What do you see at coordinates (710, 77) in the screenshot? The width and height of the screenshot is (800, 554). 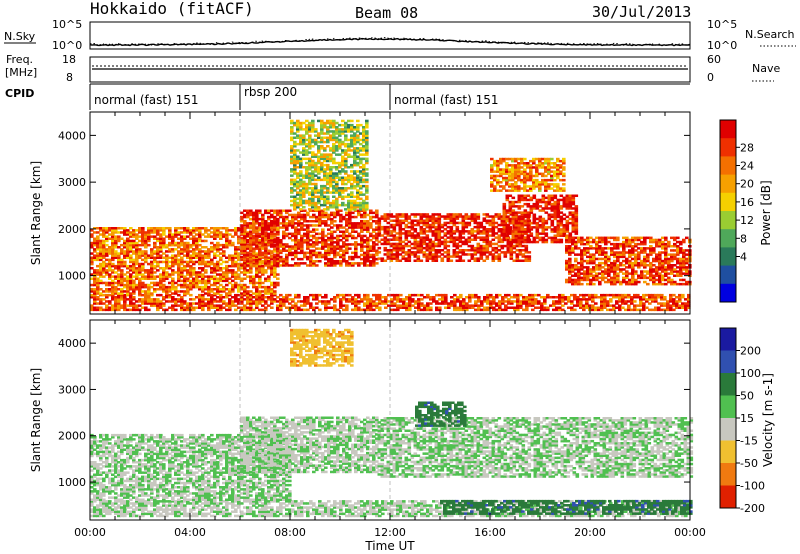 I see `nave-tick-bottom: 0` at bounding box center [710, 77].